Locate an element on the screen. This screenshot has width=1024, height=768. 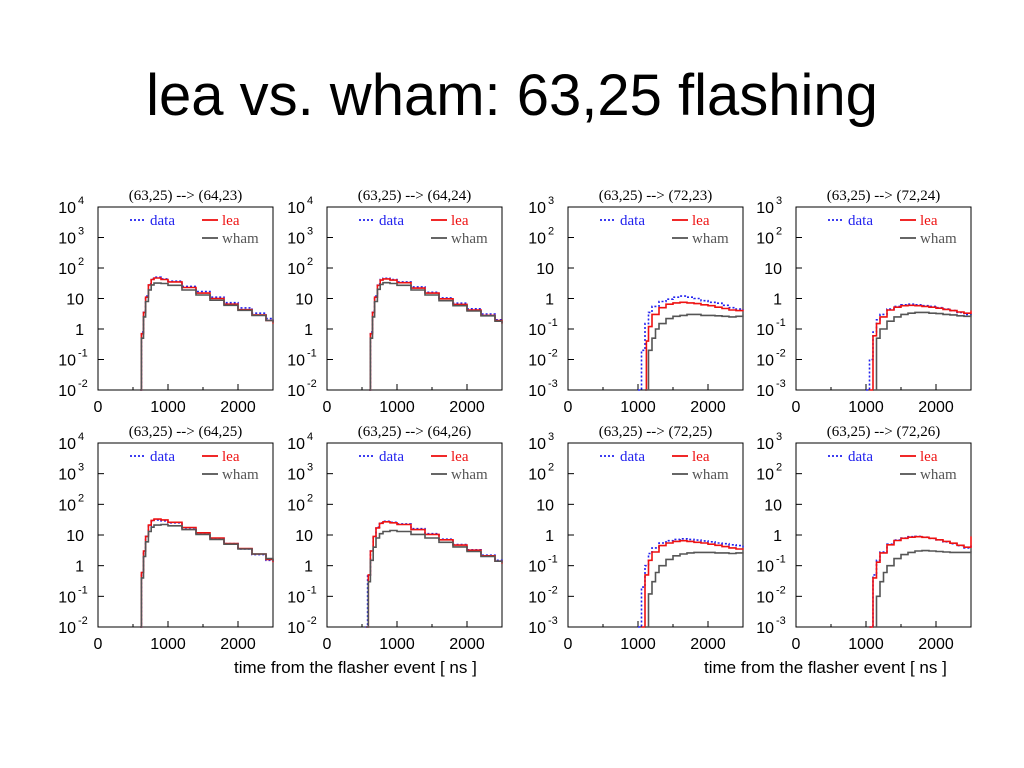
panel-title: (63,25) --> (64,25) is located at coordinates (185, 432).